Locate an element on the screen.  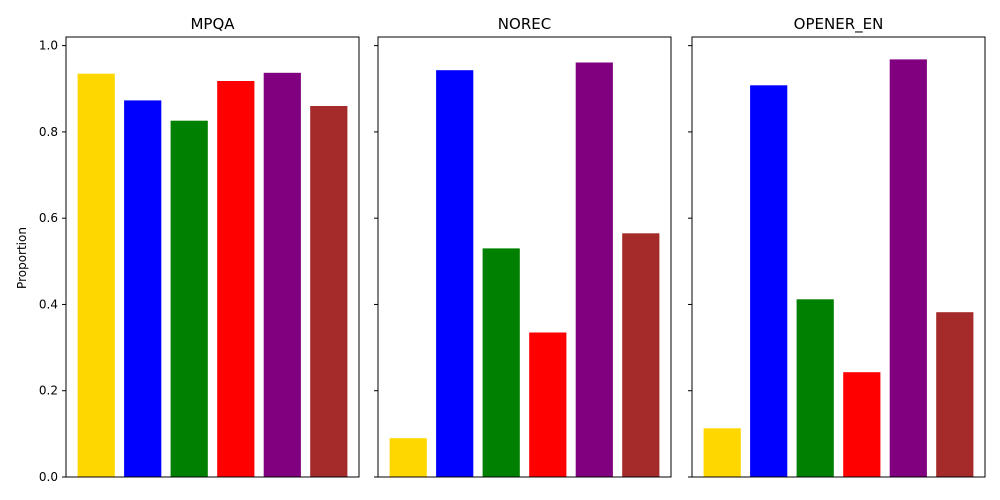
y-tick-label: 1.0 is located at coordinates (48, 46).